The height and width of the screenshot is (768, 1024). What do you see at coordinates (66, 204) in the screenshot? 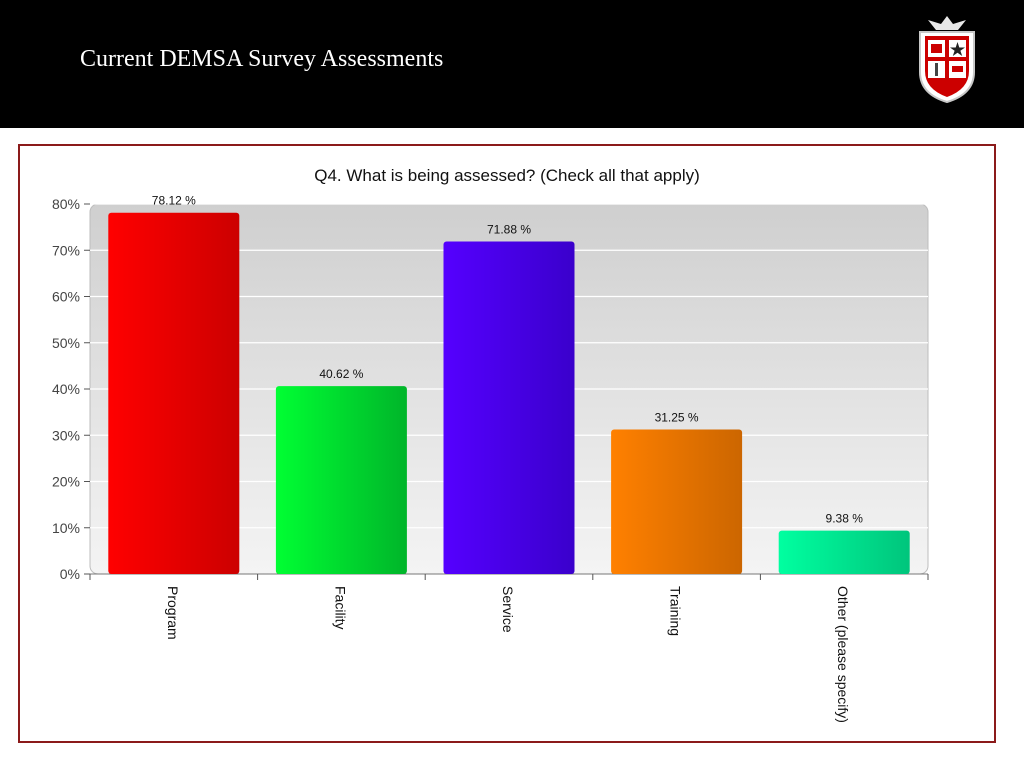
I see `y-tick-label: 80%` at bounding box center [66, 204].